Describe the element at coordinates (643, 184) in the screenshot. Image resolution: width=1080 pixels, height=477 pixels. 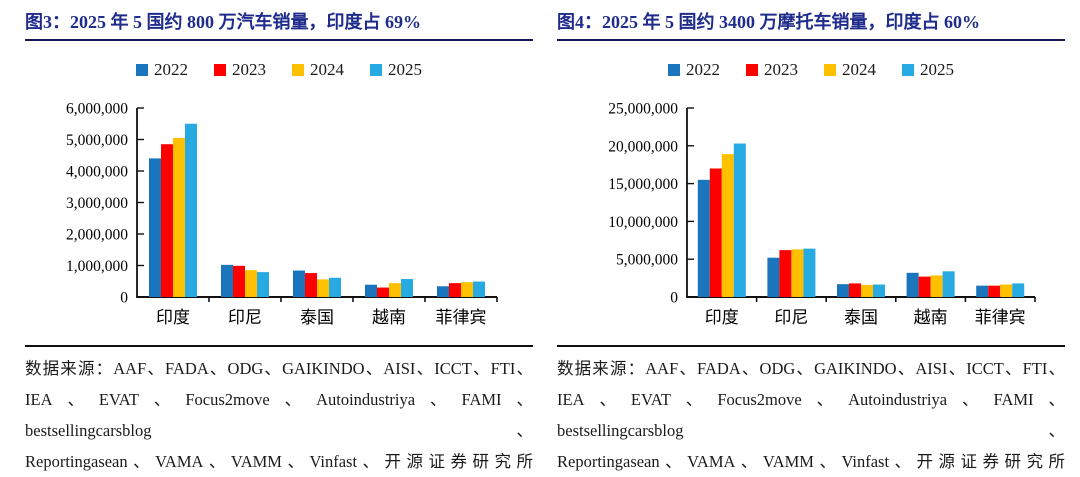
I see `y-axis-label: 15,000,000` at that location.